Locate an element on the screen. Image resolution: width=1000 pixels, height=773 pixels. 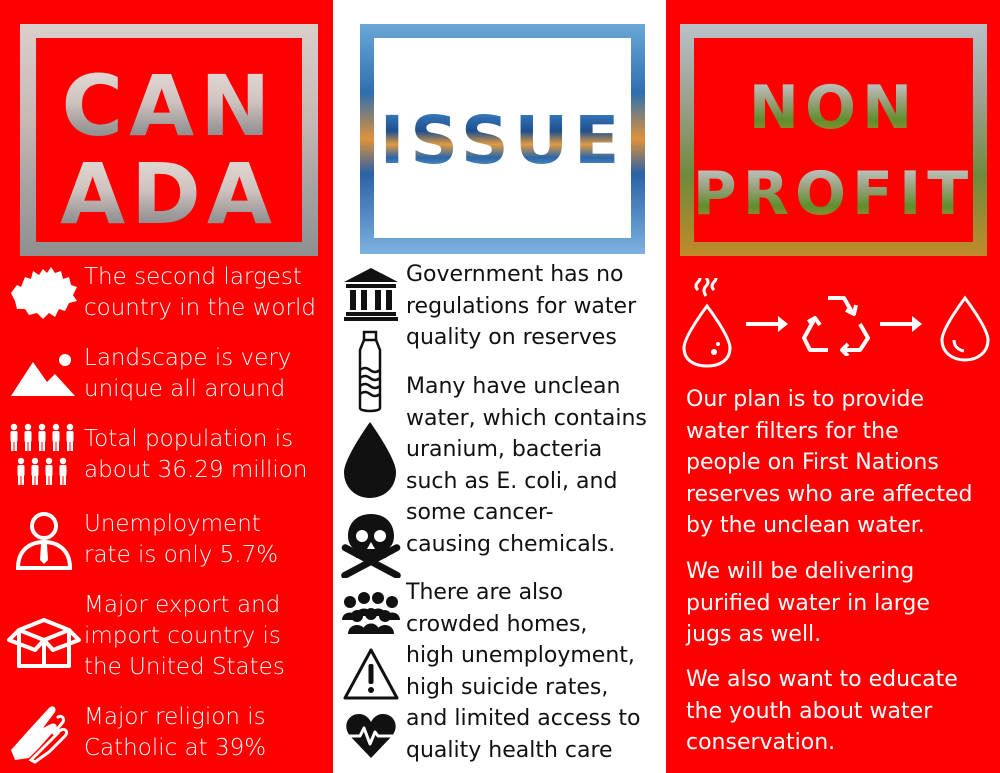
nonprofit-title-frame: NON PROFIT is located at coordinates (833, 140).